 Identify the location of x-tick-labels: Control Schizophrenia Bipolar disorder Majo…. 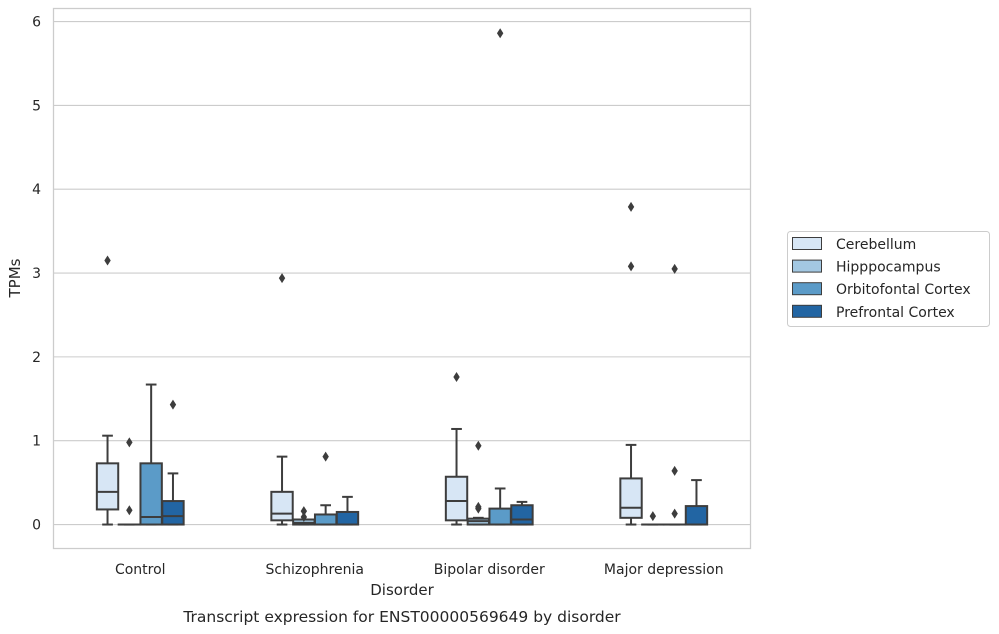
(419, 570).